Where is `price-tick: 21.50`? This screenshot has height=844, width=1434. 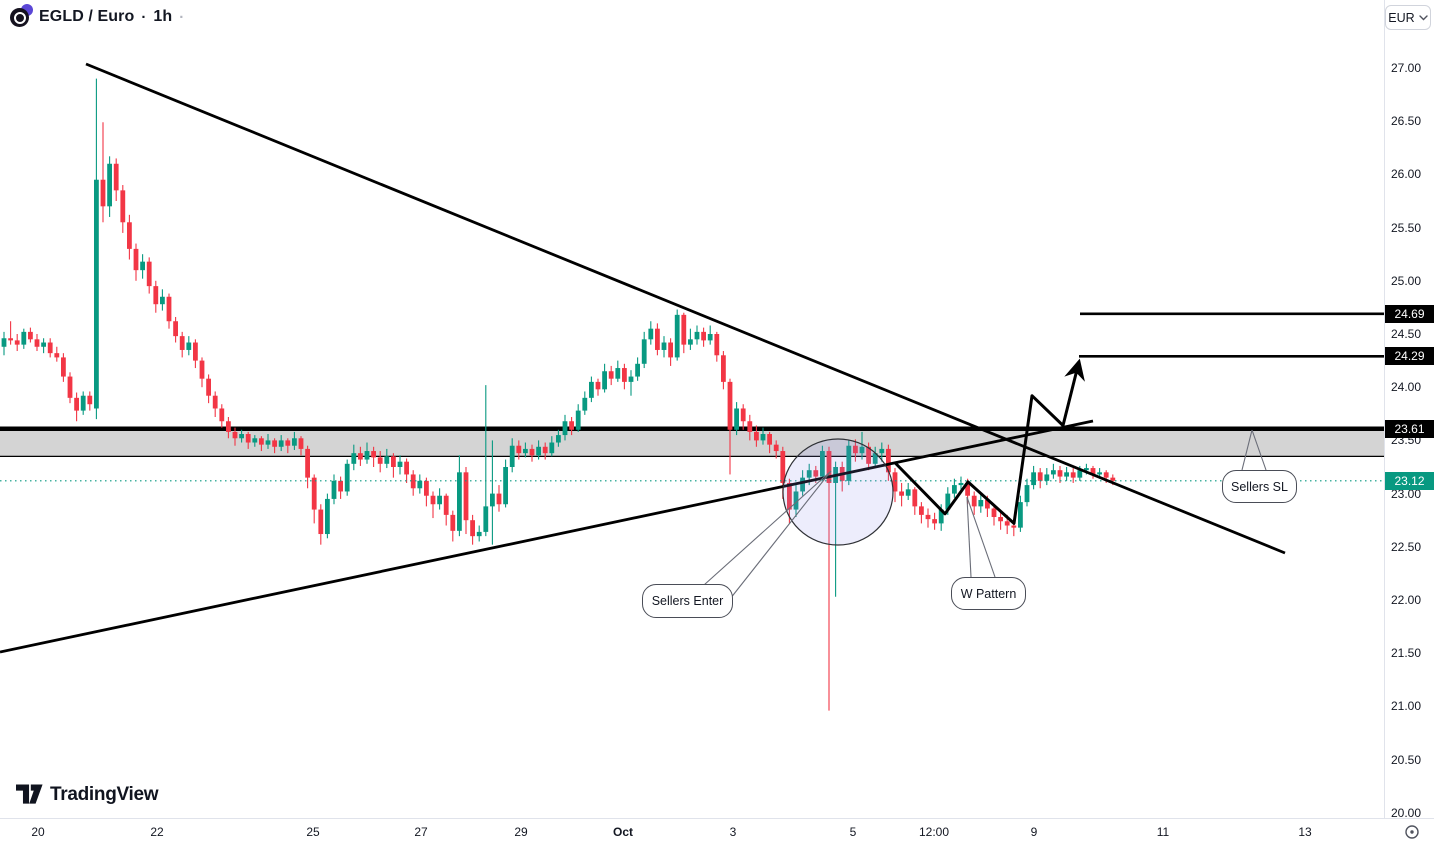 price-tick: 21.50 is located at coordinates (1406, 653).